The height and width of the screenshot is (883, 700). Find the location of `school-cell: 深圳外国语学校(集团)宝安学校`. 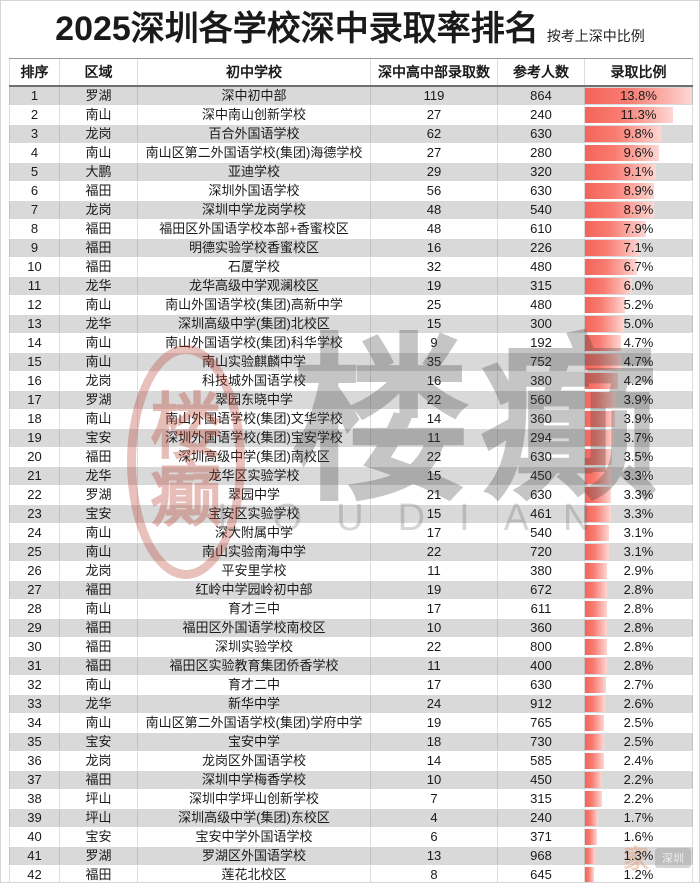

school-cell: 深圳外国语学校(集团)宝安学校 is located at coordinates (254, 438).